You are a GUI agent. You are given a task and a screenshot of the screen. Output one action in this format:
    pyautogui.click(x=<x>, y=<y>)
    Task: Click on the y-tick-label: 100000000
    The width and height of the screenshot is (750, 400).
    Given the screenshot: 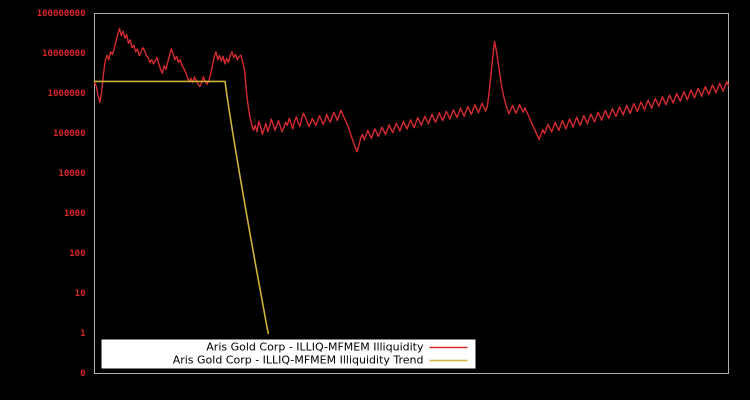 What is the action you would take?
    pyautogui.click(x=61, y=14)
    